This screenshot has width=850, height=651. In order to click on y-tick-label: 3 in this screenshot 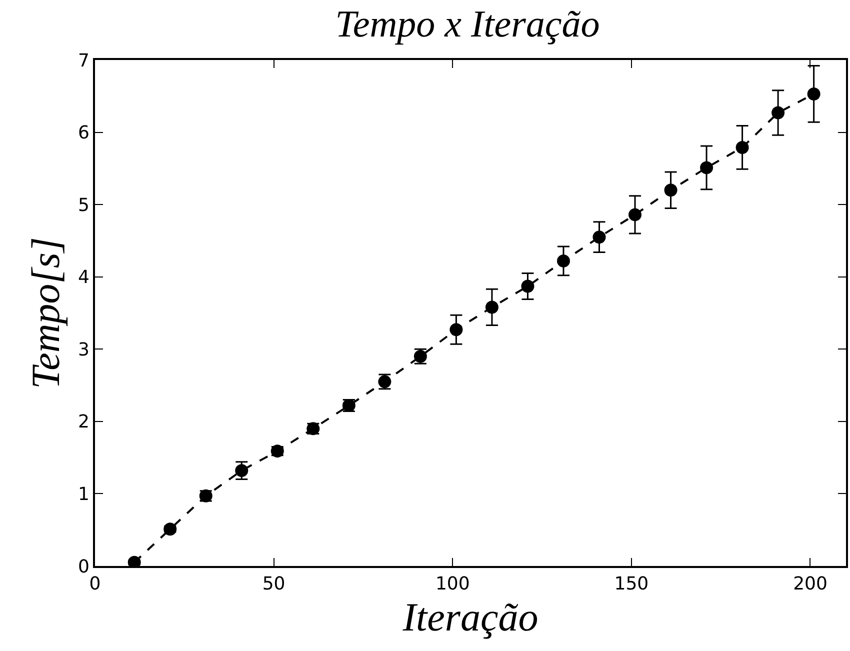, I will do `click(84, 349)`.